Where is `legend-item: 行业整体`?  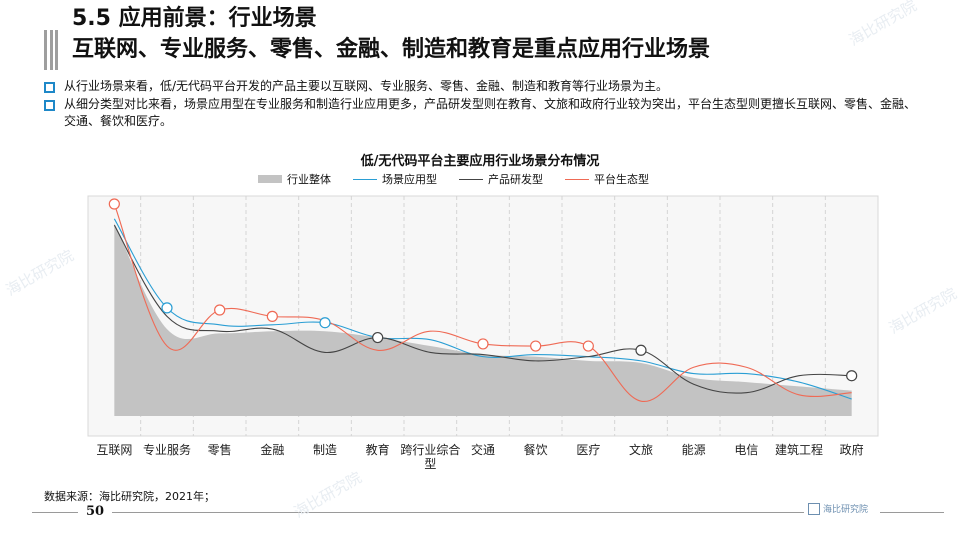 legend-item: 行业整体 is located at coordinates (294, 179).